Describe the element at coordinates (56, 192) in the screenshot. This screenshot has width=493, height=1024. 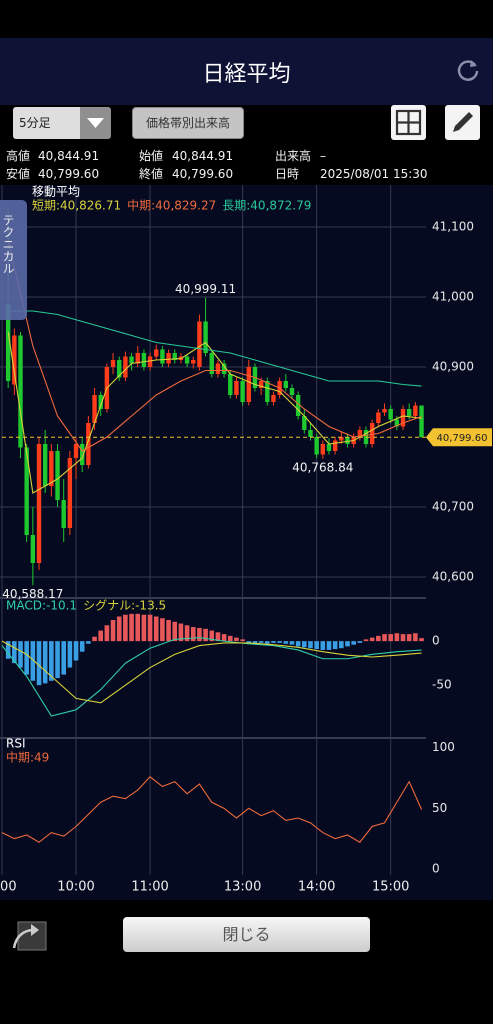
I see `panel-title: 移動平均` at that location.